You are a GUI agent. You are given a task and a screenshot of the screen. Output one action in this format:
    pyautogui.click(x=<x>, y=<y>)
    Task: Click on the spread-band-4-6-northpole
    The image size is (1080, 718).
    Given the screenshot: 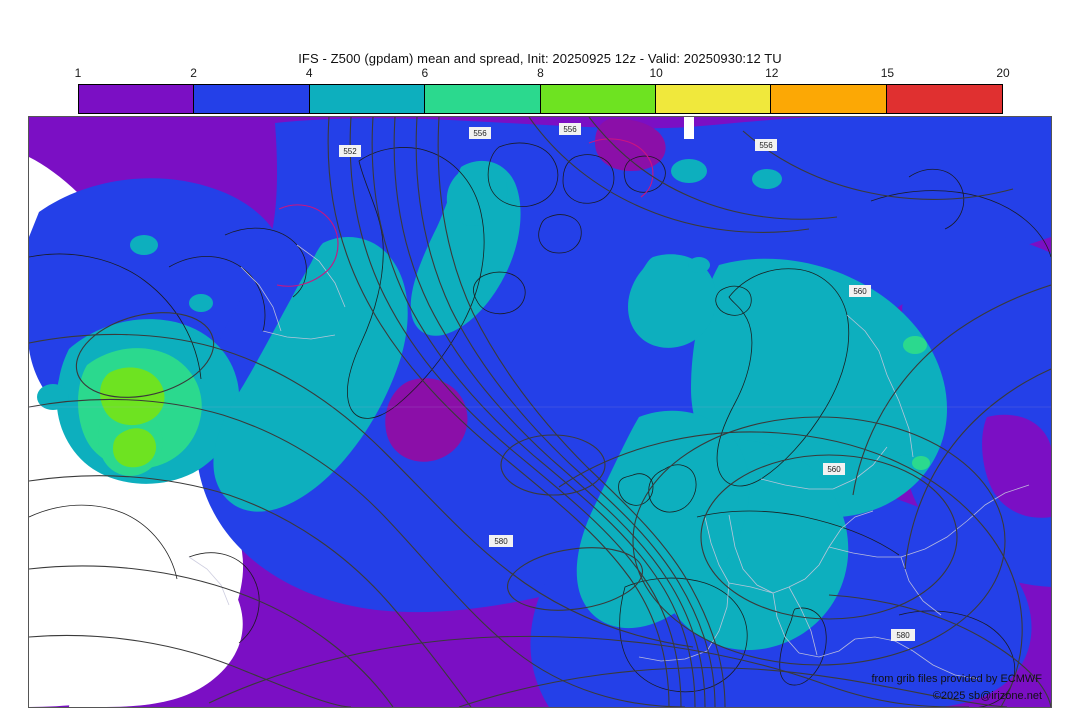 What is the action you would take?
    pyautogui.click(x=672, y=301)
    